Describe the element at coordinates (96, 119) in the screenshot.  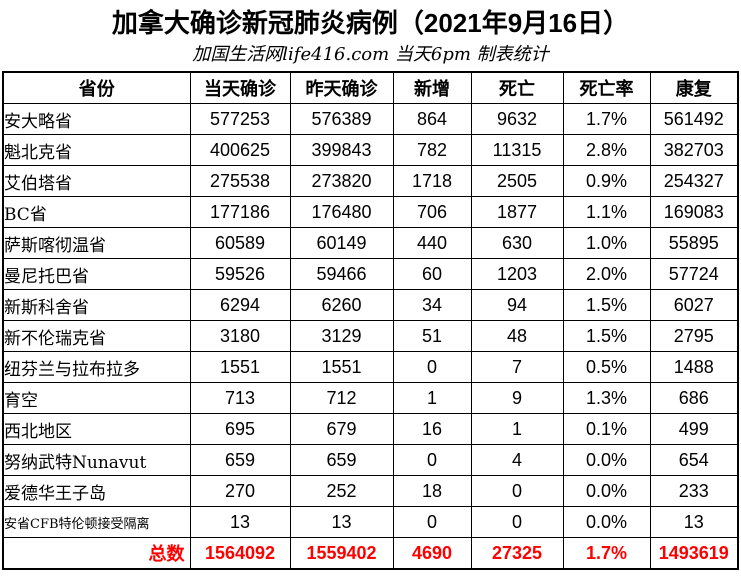
I see `province-cell: 安大略省` at that location.